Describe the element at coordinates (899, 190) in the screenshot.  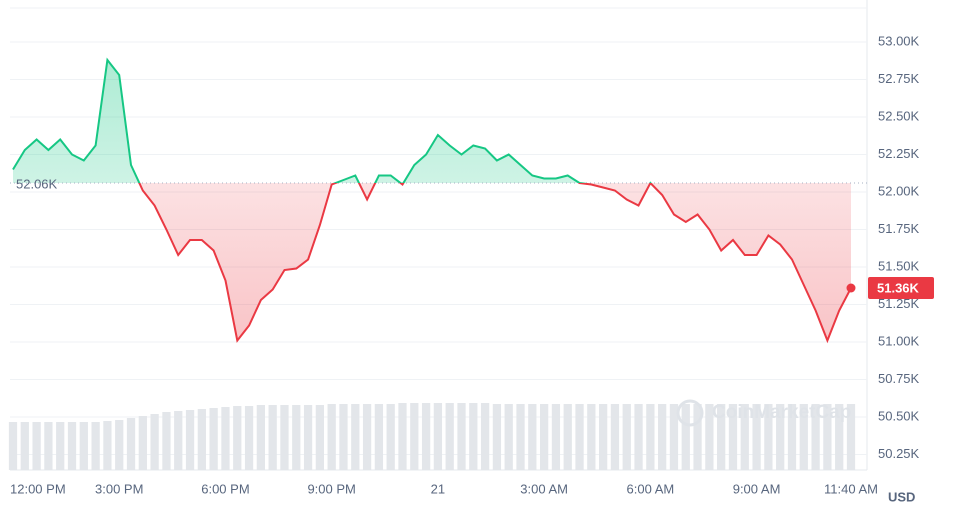
I see `y-tick-label: 52.00K` at that location.